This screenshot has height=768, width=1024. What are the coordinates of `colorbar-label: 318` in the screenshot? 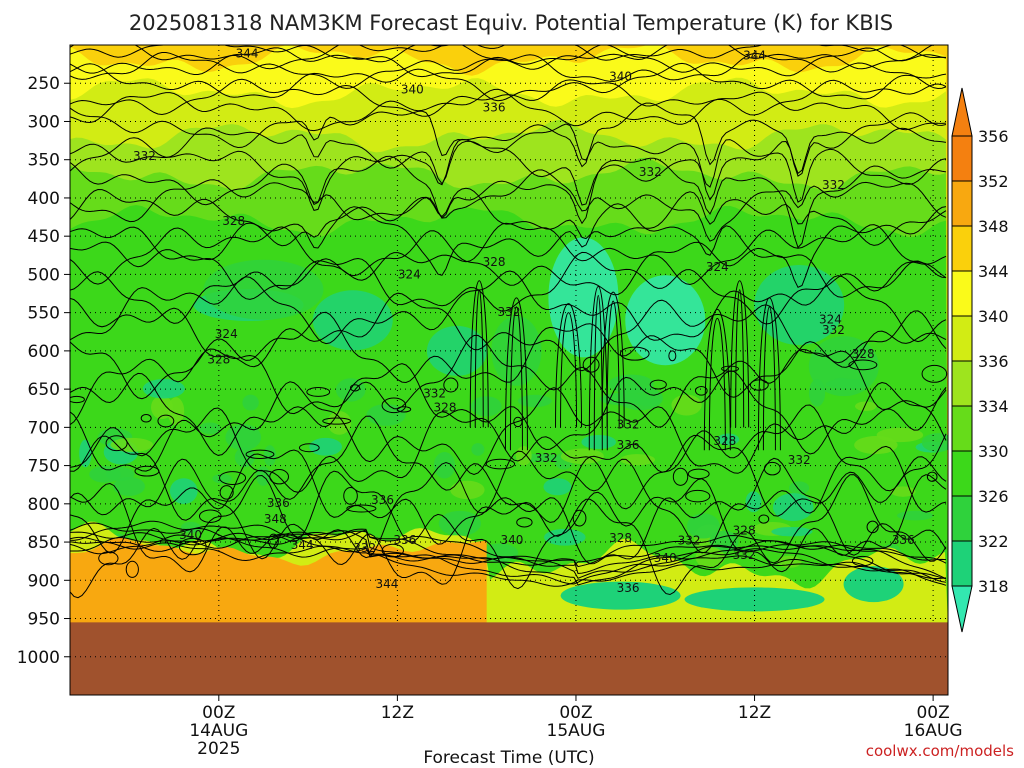 It's located at (993, 586).